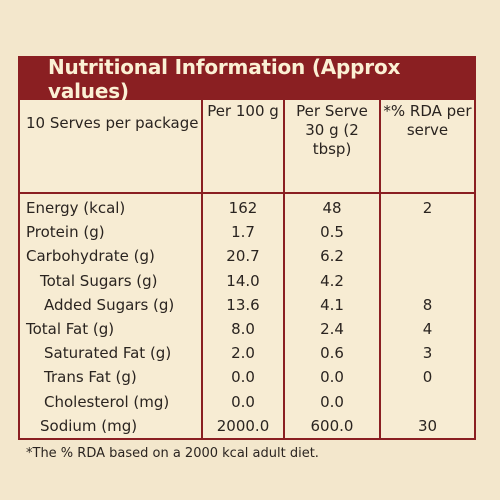  I want to click on table-row: Energy (kcal) 162 48 2, so click(247, 207).